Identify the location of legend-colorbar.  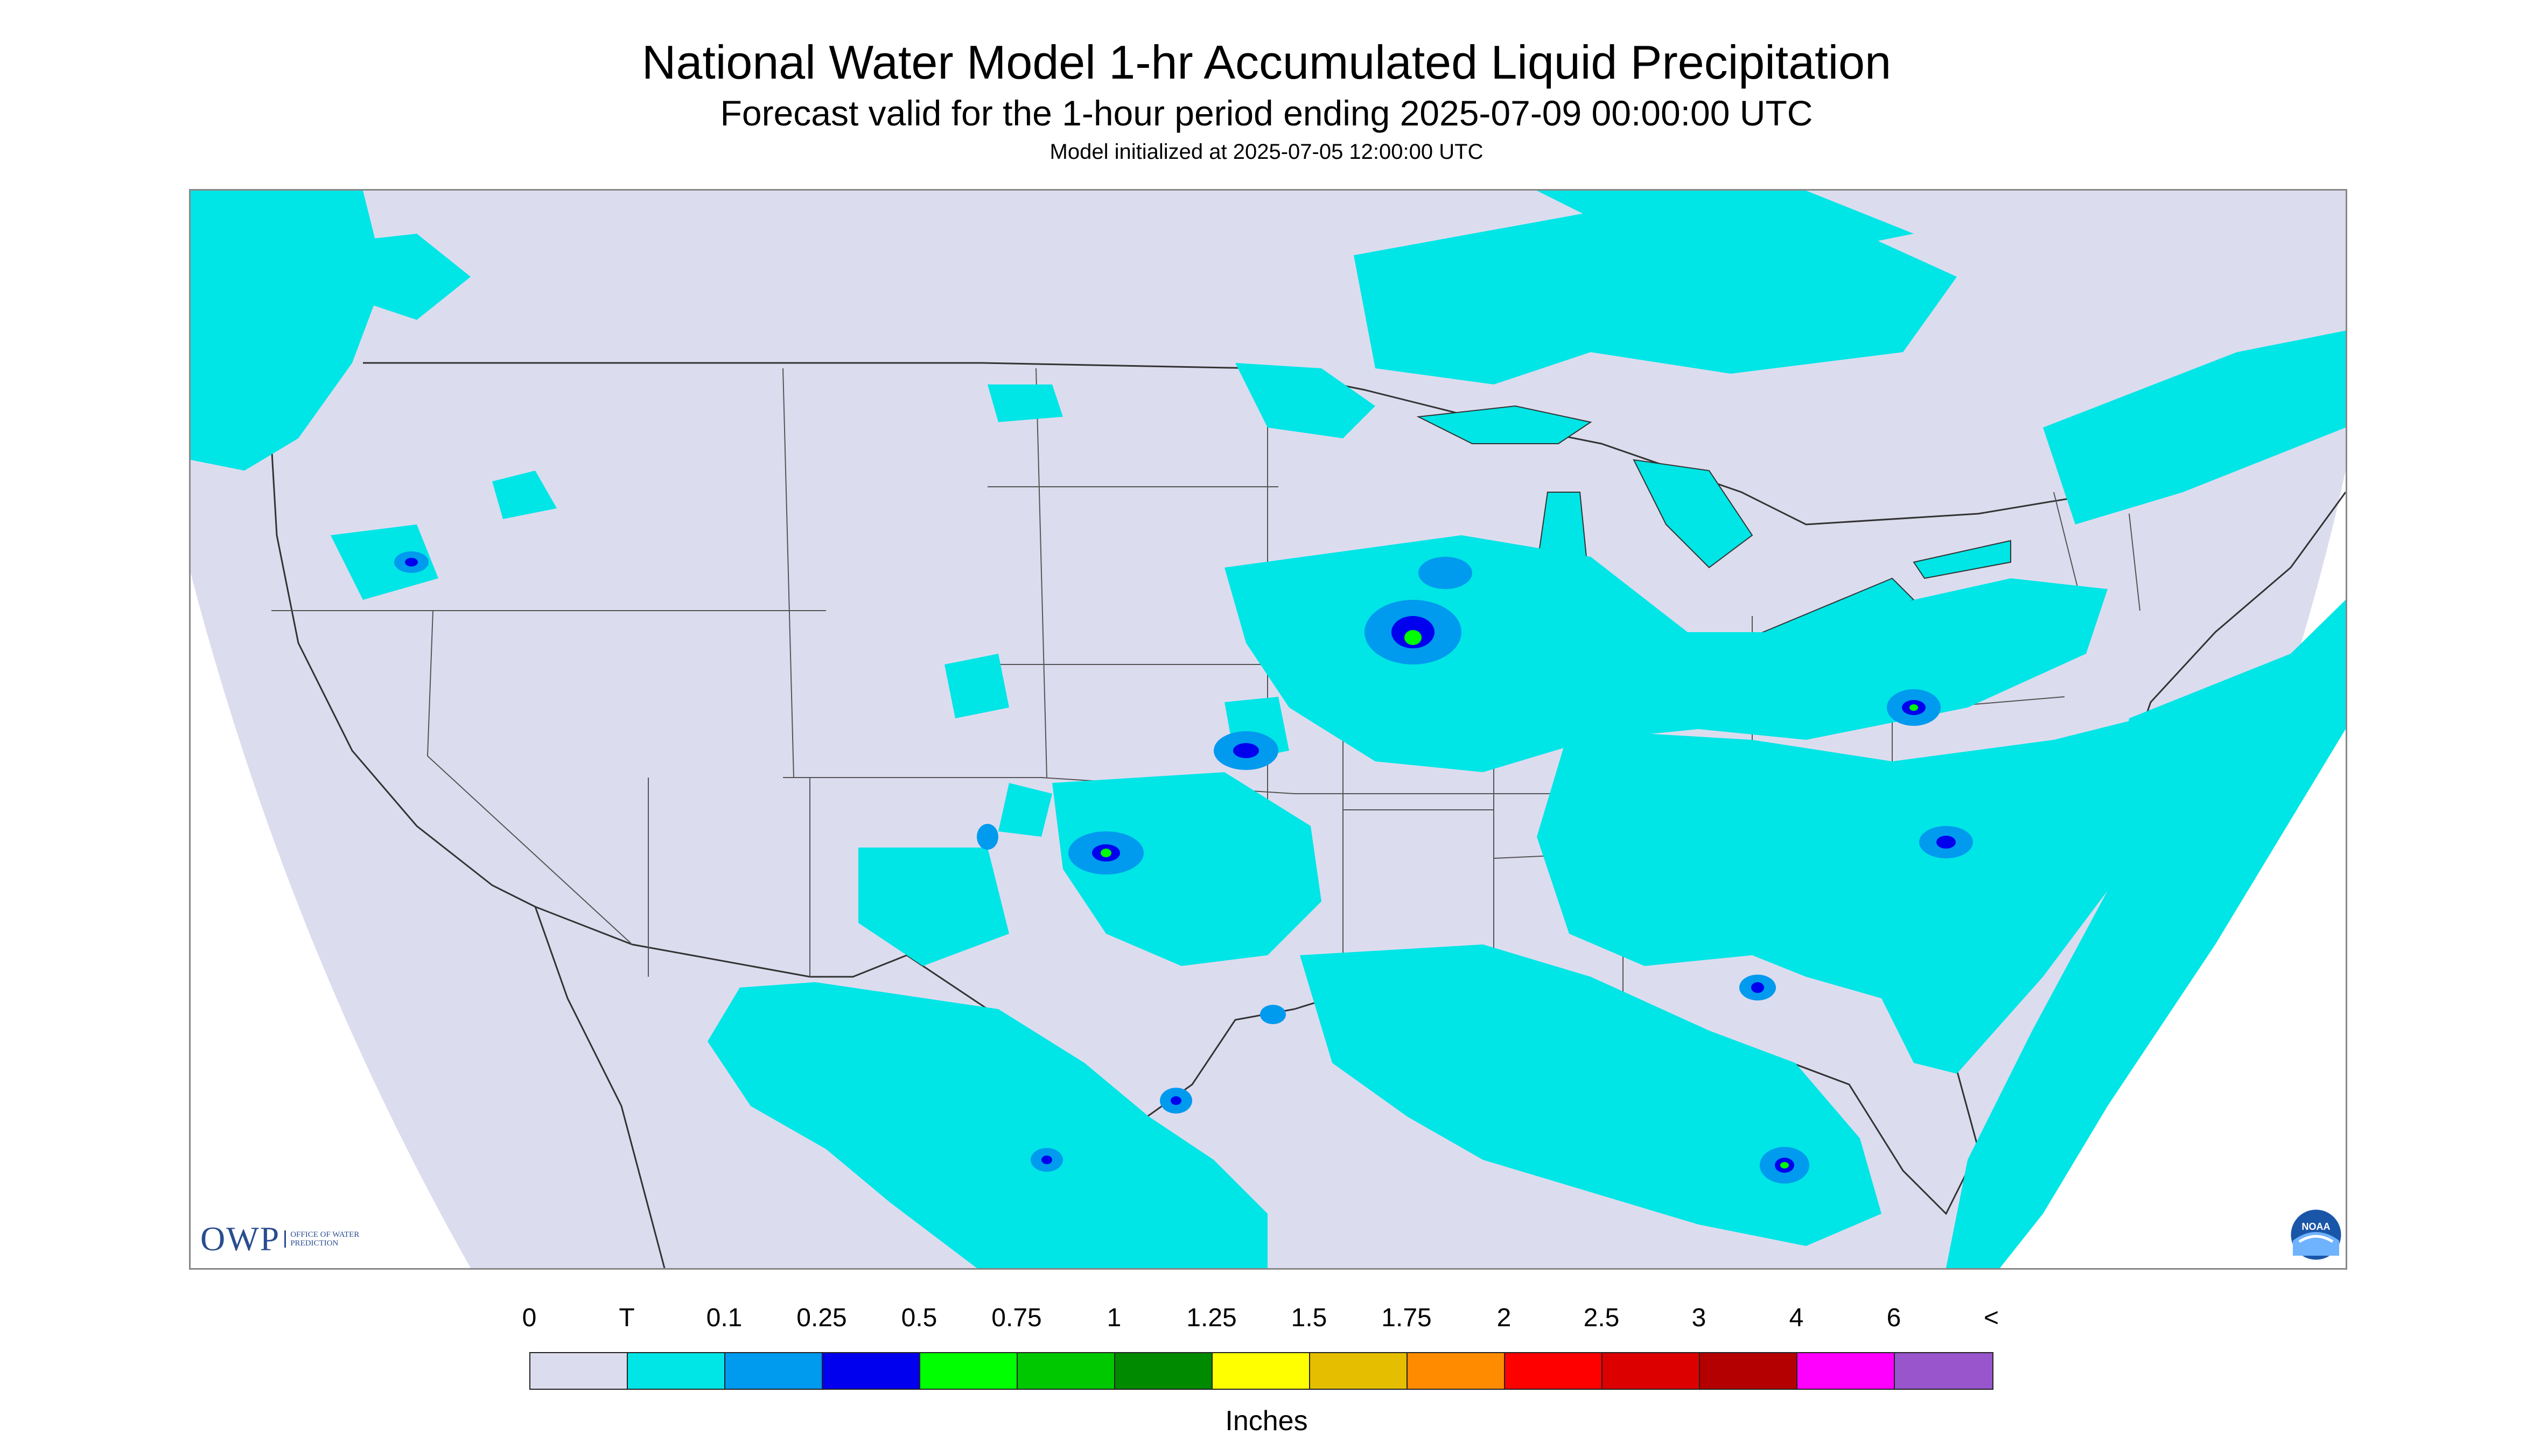
(1261, 1371).